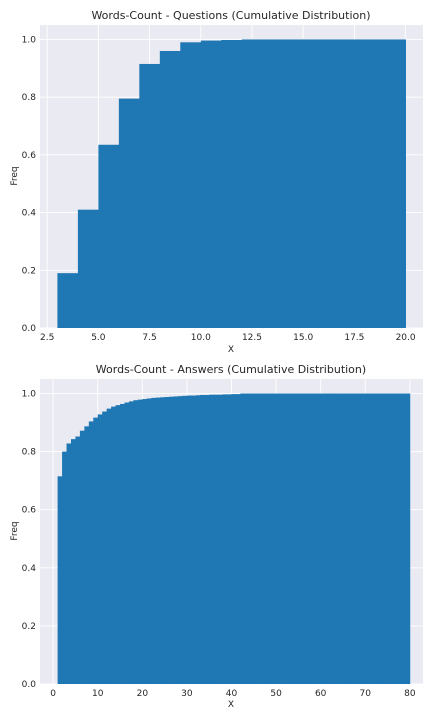 The height and width of the screenshot is (724, 432). Describe the element at coordinates (276, 694) in the screenshot. I see `x-tick-label: 50` at that location.